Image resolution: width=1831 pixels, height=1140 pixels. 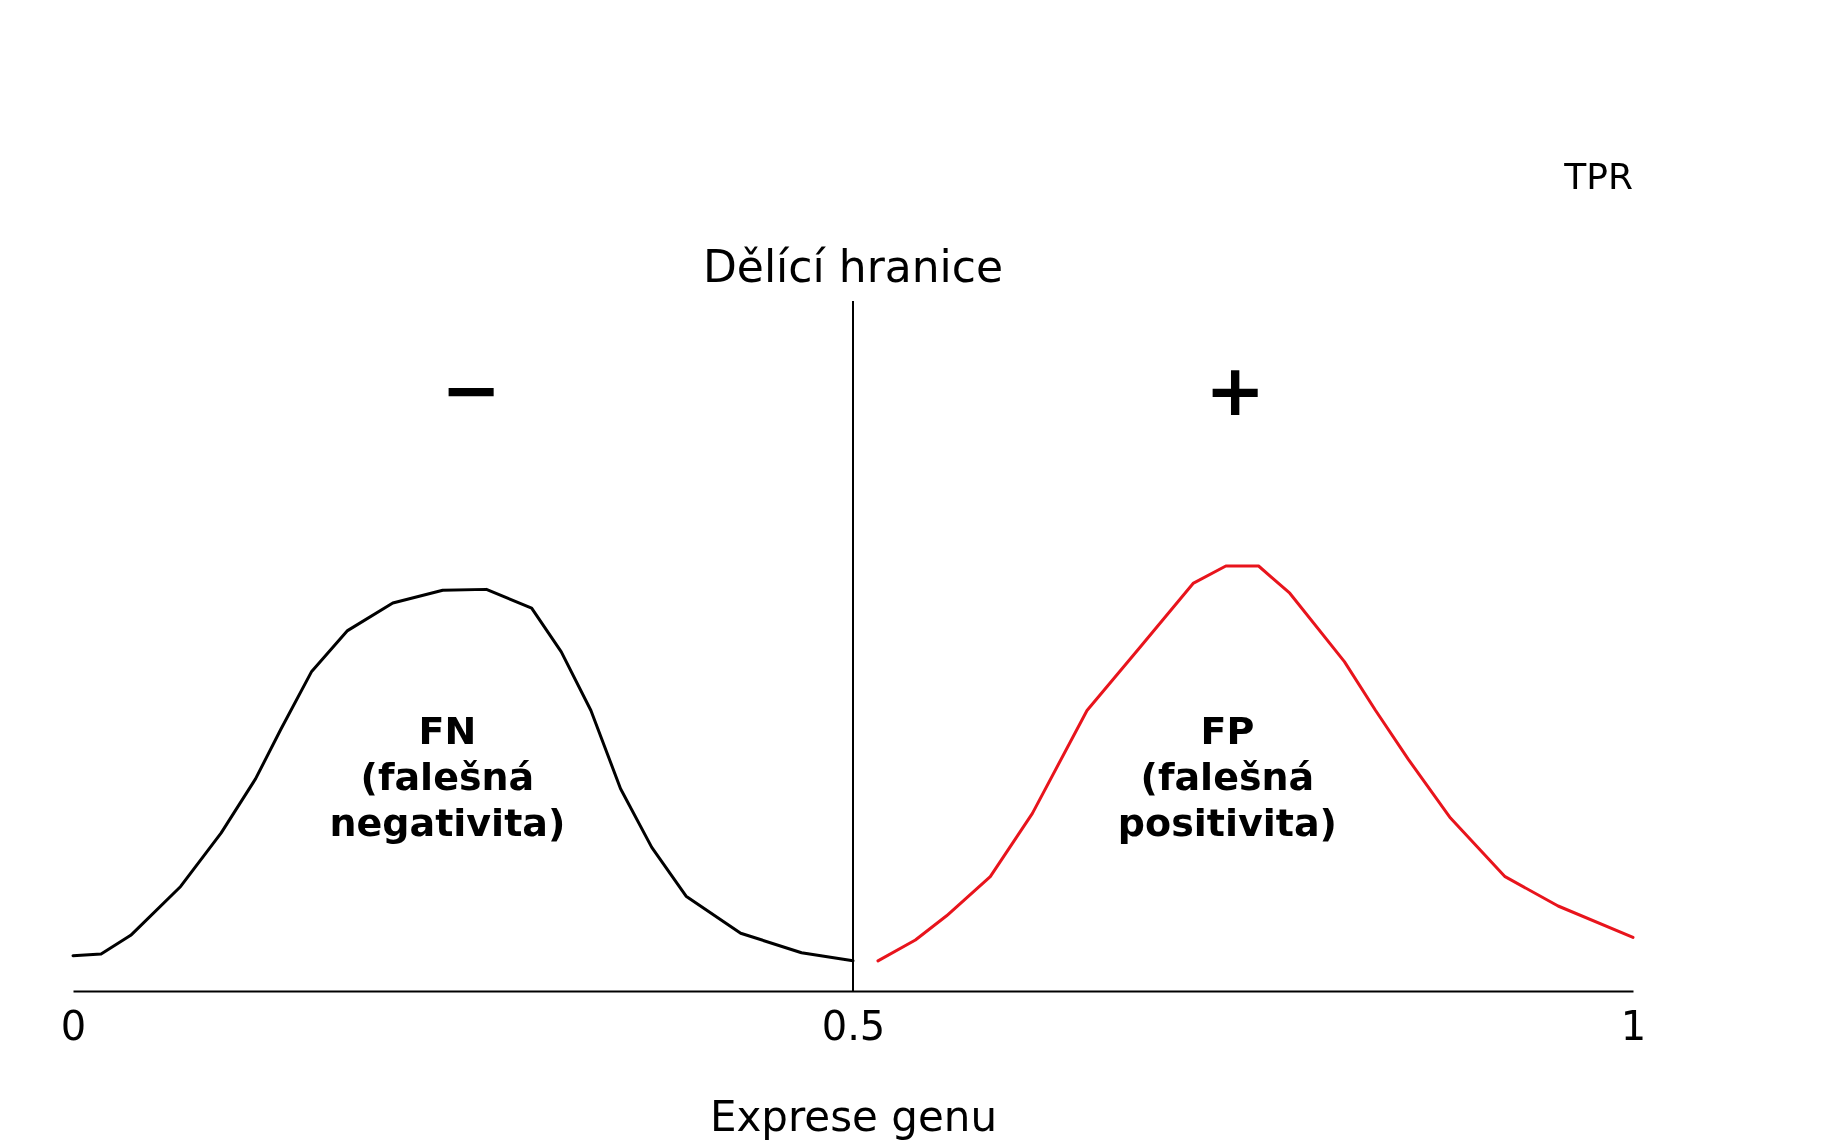 What do you see at coordinates (853, 1115) in the screenshot?
I see `x-axis-title: Exprese genu` at bounding box center [853, 1115].